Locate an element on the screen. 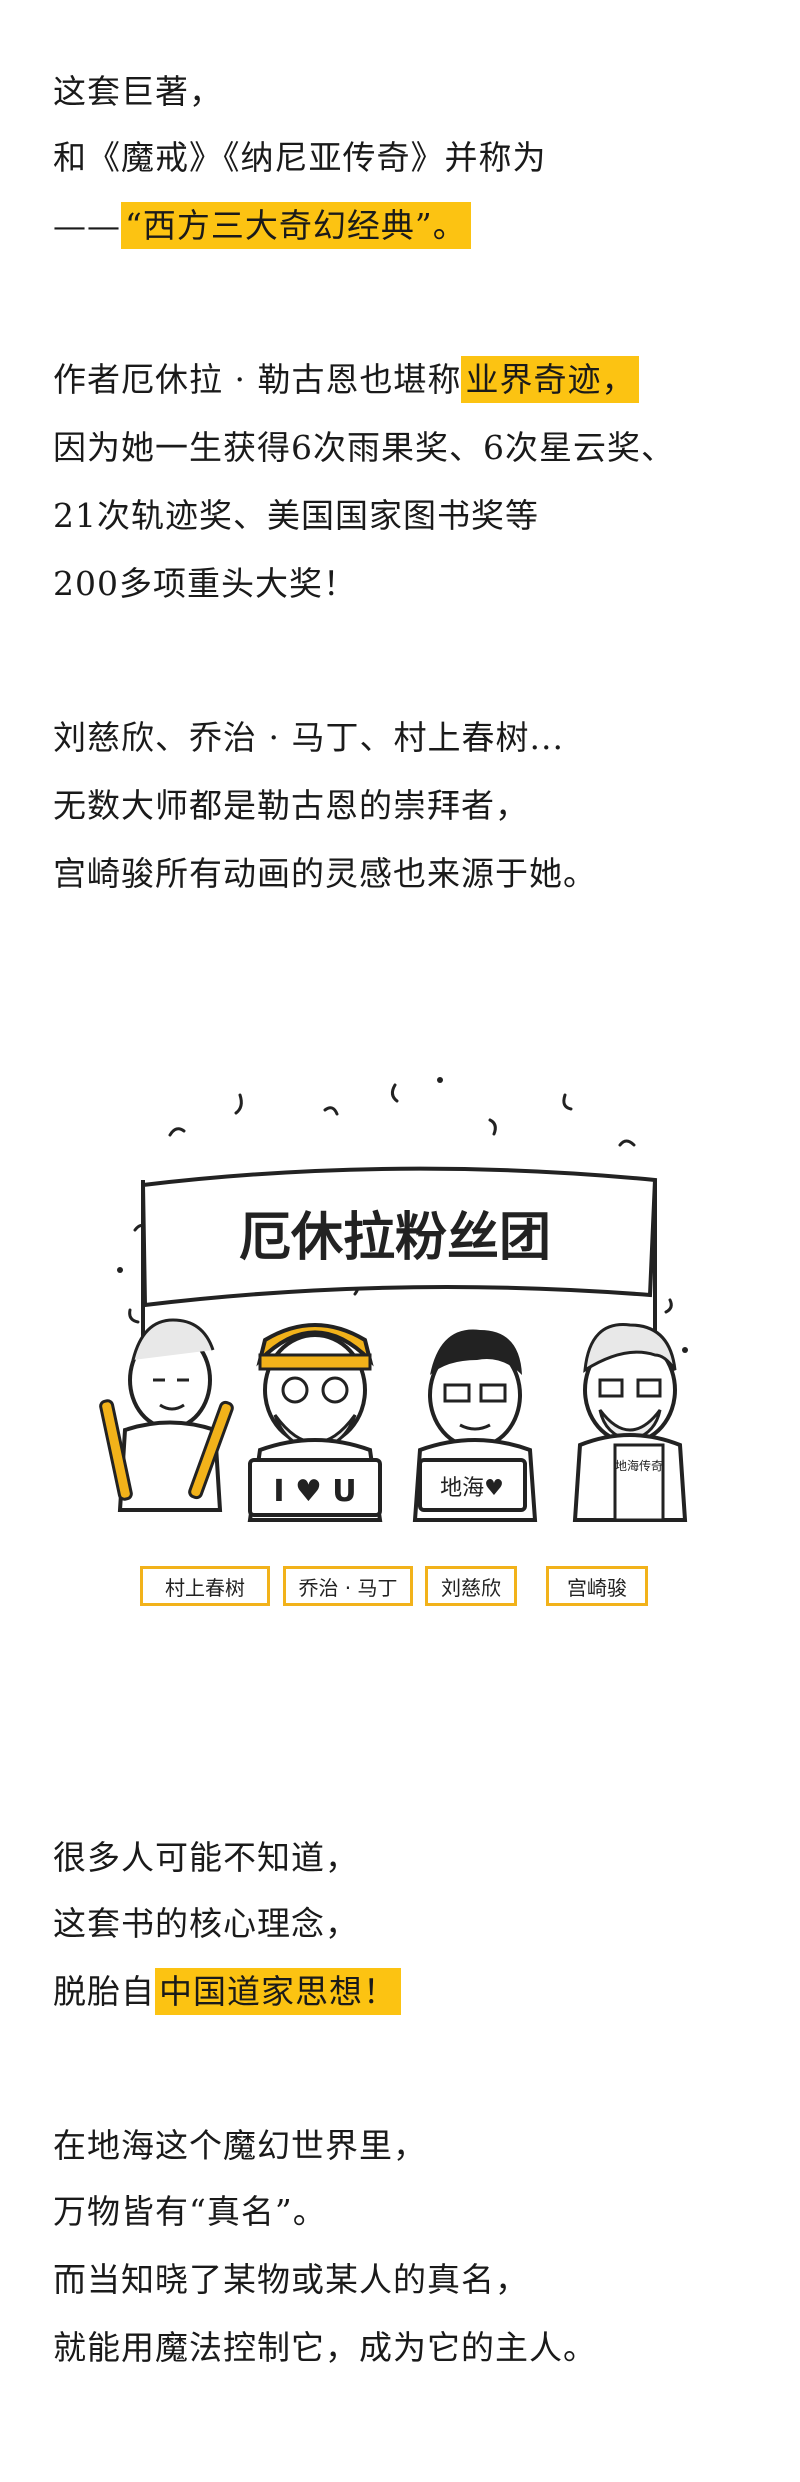 The width and height of the screenshot is (800, 2482). fan-club-illustration: 厄休拉粉丝团 I ♥ U 地海♥ is located at coordinates (393, 1299).